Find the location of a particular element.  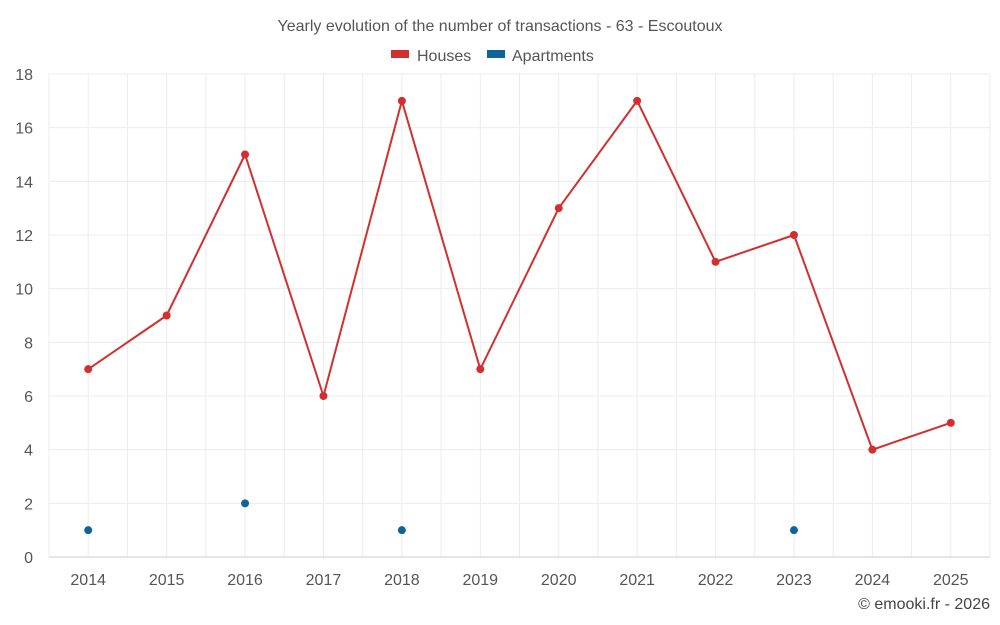

y-tick-label: 10 is located at coordinates (24, 290).